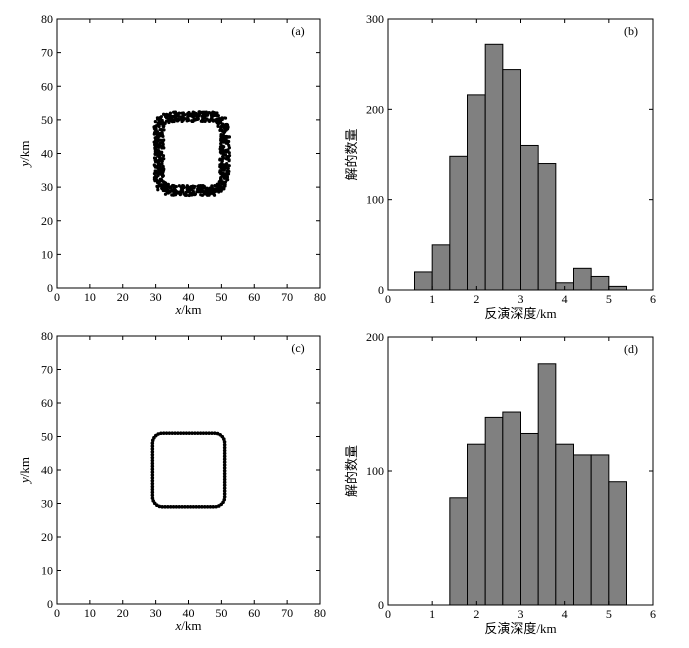 The width and height of the screenshot is (689, 648). I want to click on x-tick-label: 30, so click(156, 613).